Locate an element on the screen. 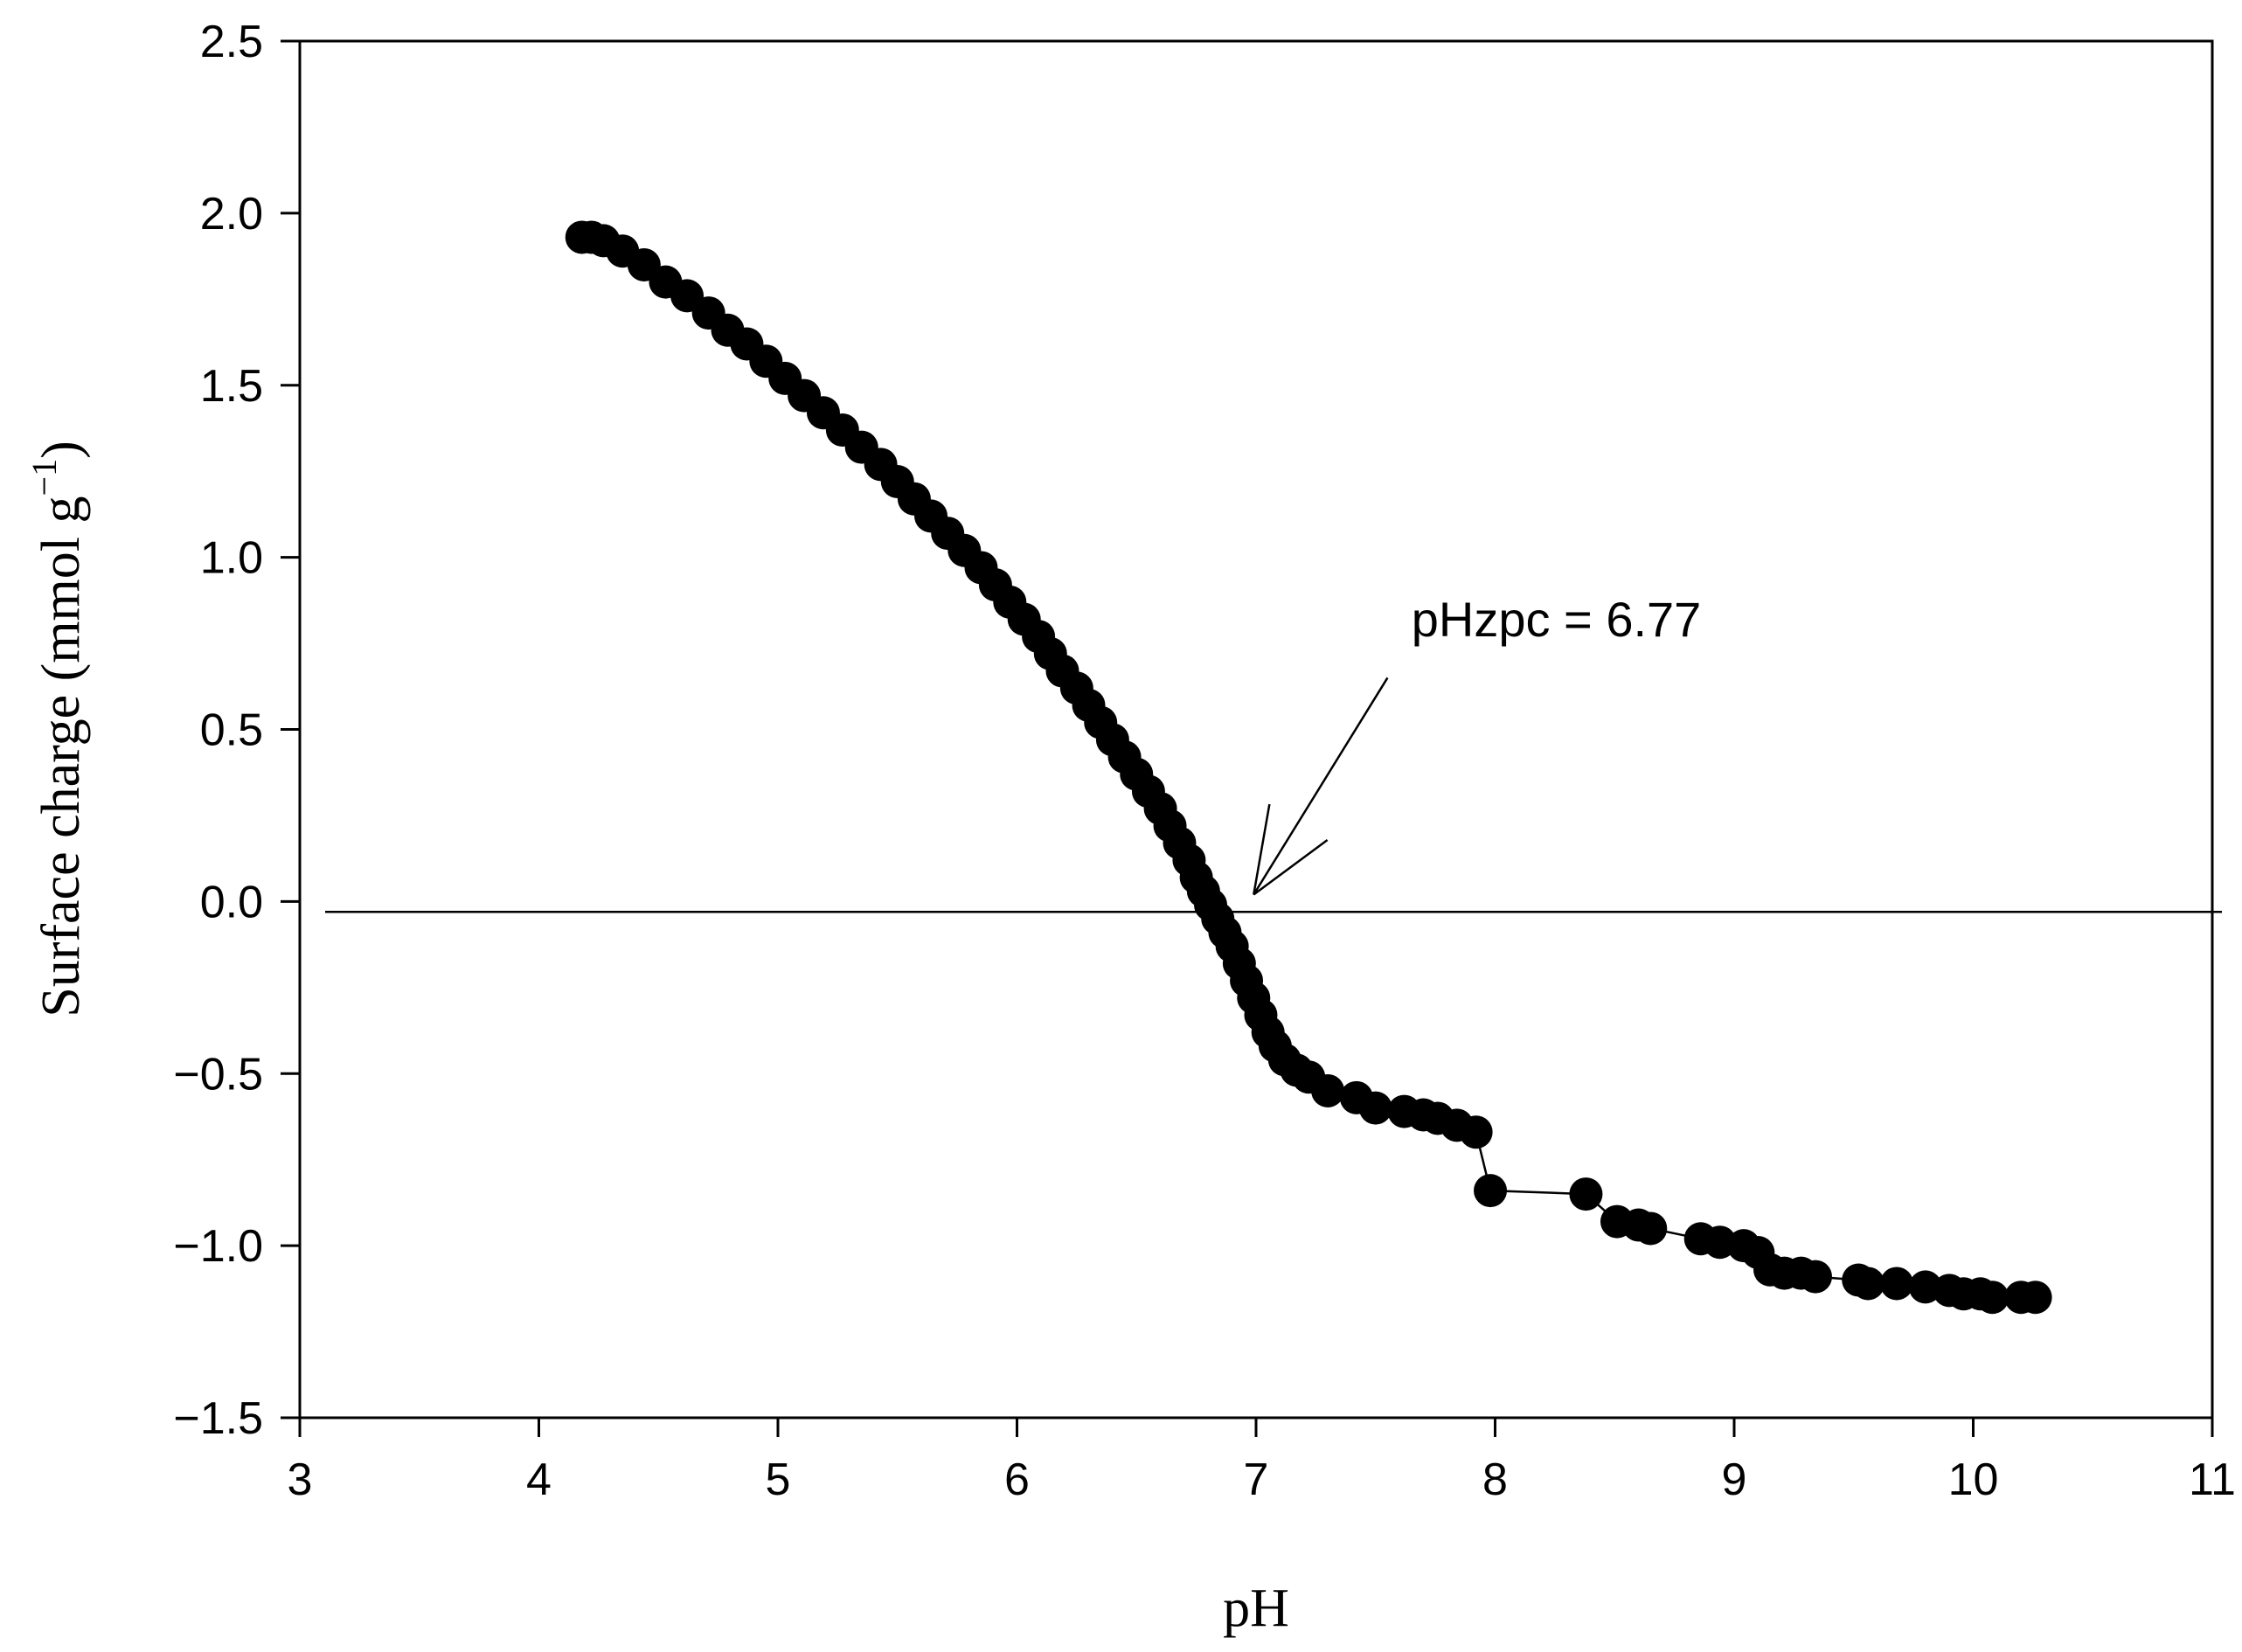 This screenshot has width=2242, height=1652. x-tick-label: 8 is located at coordinates (1495, 1479).